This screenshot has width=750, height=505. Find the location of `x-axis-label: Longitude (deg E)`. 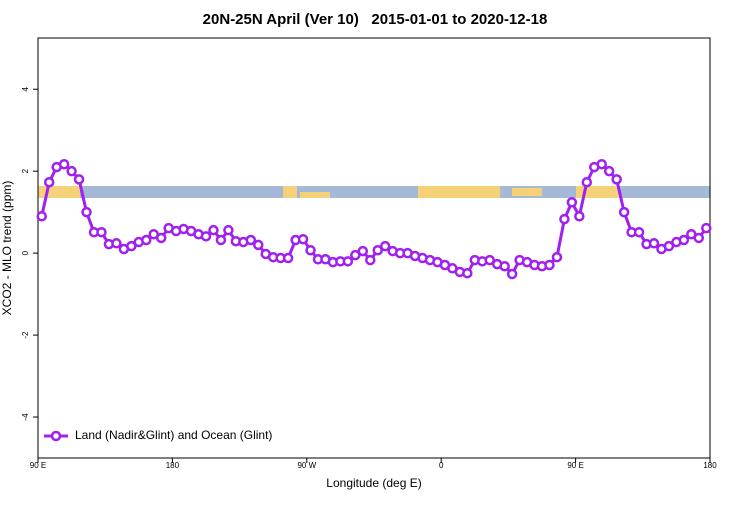

x-axis-label: Longitude (deg E) is located at coordinates (373, 483).